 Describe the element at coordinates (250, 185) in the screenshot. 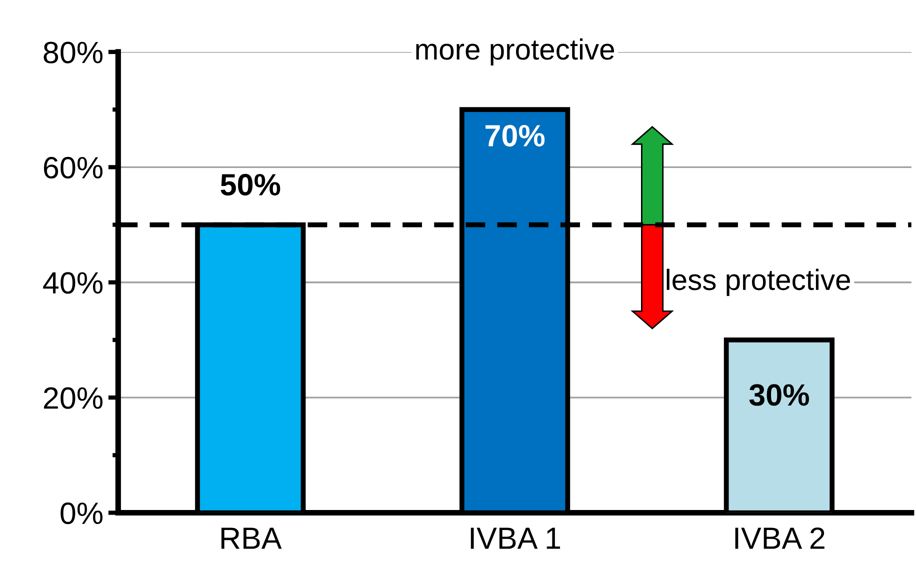

I see `data-label: 50%` at that location.